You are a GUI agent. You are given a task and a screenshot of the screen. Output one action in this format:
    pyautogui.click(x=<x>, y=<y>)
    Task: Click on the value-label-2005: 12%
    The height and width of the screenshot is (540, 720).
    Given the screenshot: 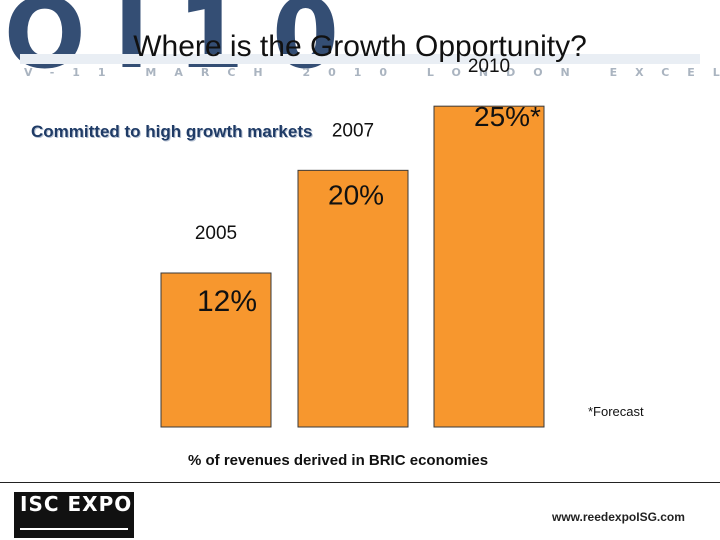 What is the action you would take?
    pyautogui.click(x=227, y=301)
    